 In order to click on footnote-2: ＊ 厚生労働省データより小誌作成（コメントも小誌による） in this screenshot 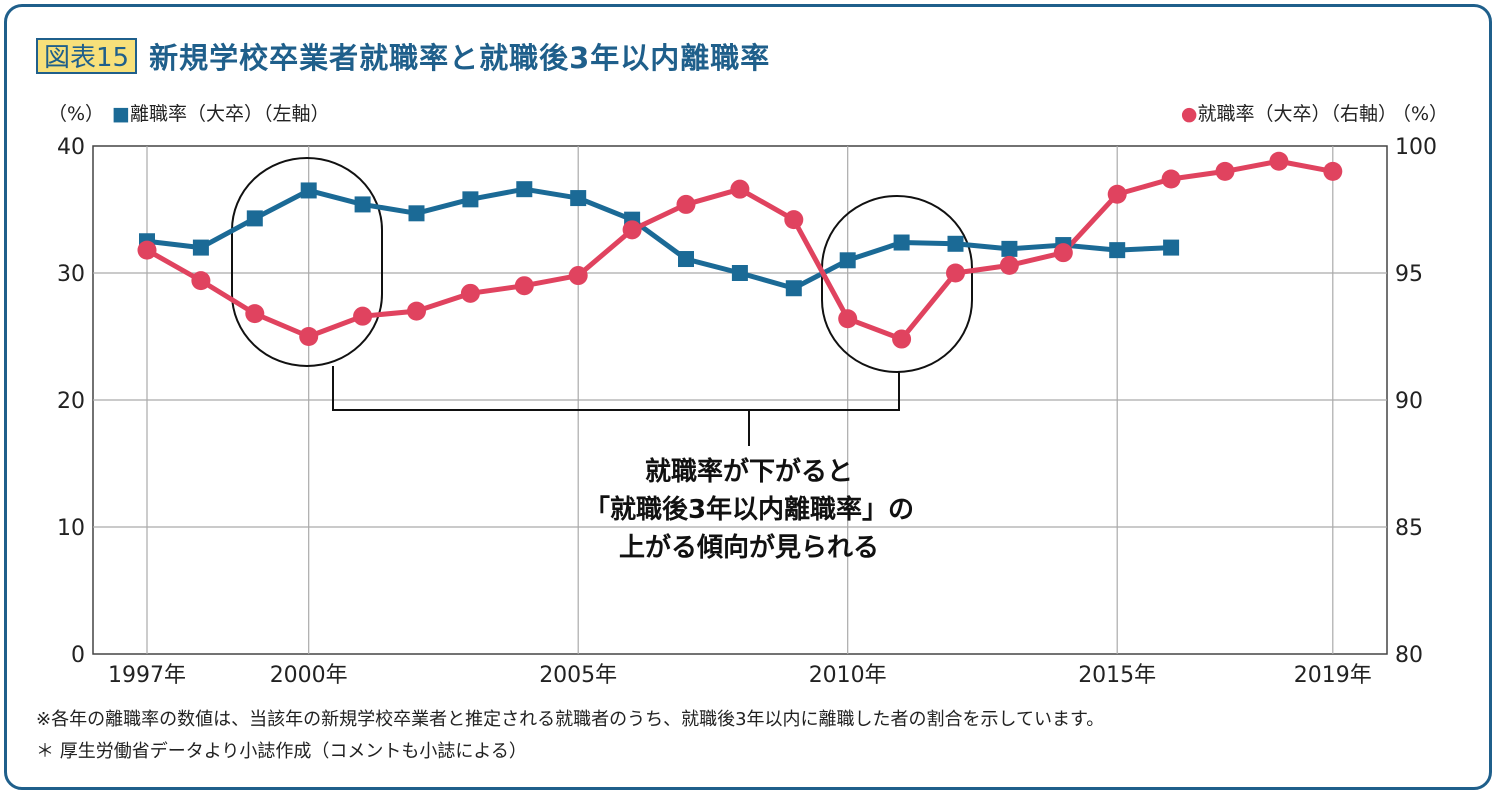, I will do `click(281, 751)`.